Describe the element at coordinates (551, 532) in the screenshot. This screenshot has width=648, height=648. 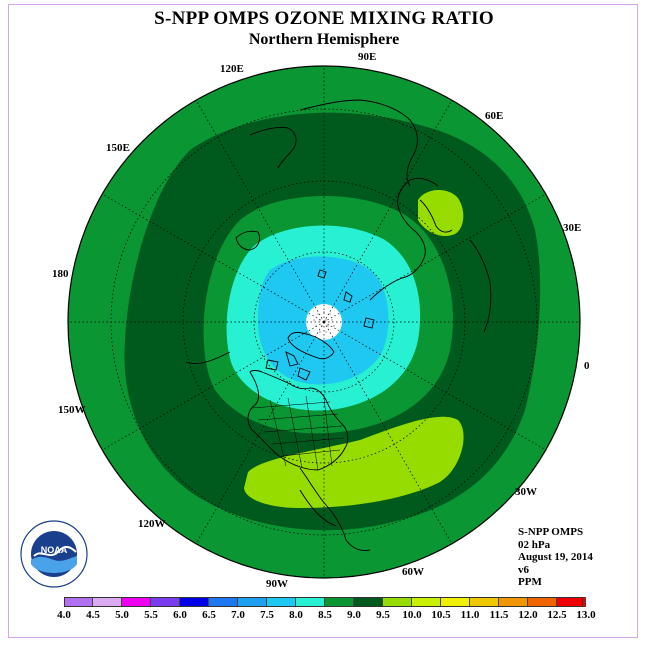
I see `info-instrument: S-NPP OMPS` at that location.